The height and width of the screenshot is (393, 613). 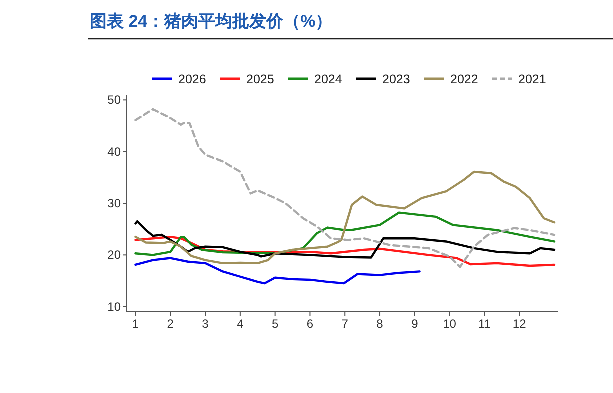 I want to click on x-tick-label: 2, so click(x=170, y=324).